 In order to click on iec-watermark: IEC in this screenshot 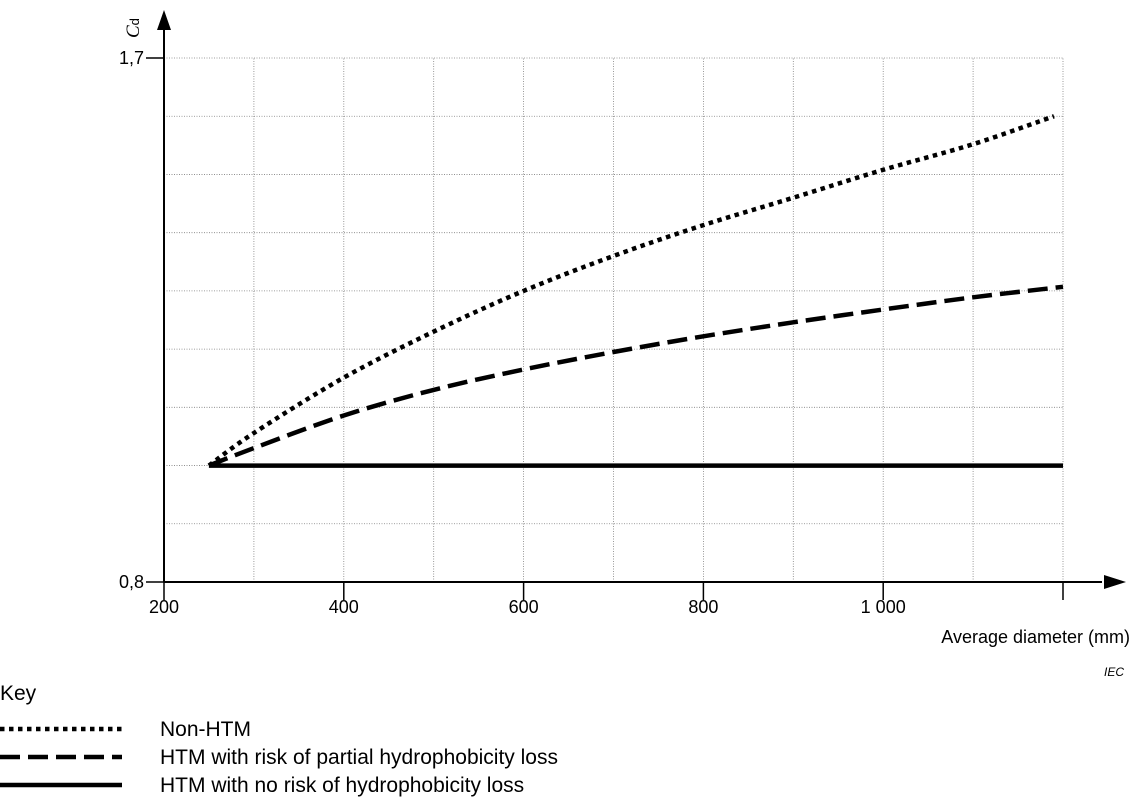, I will do `click(1114, 672)`.